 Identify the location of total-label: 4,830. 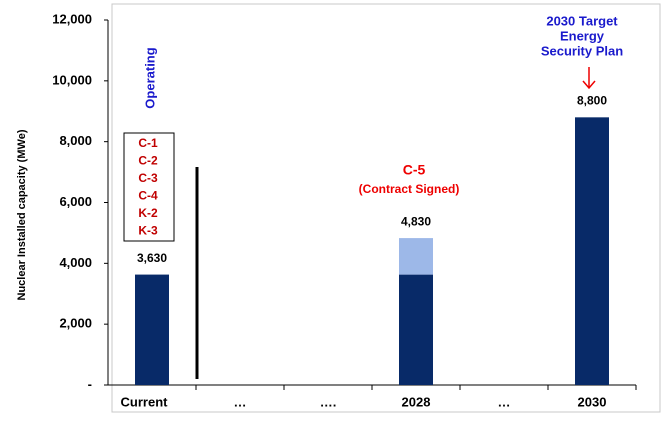
(416, 221).